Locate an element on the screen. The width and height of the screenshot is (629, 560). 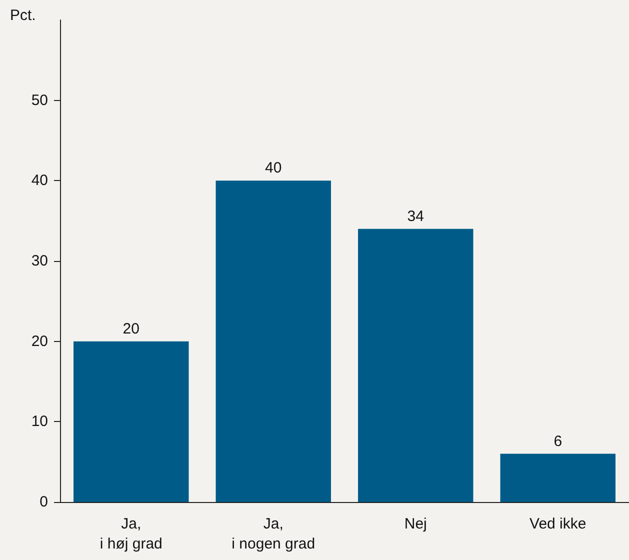
y-tick-label: 50 is located at coordinates (39, 100).